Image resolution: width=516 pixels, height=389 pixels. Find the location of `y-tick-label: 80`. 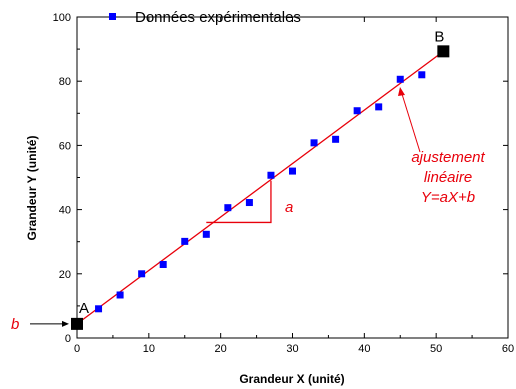

y-tick-label: 80 is located at coordinates (65, 82).